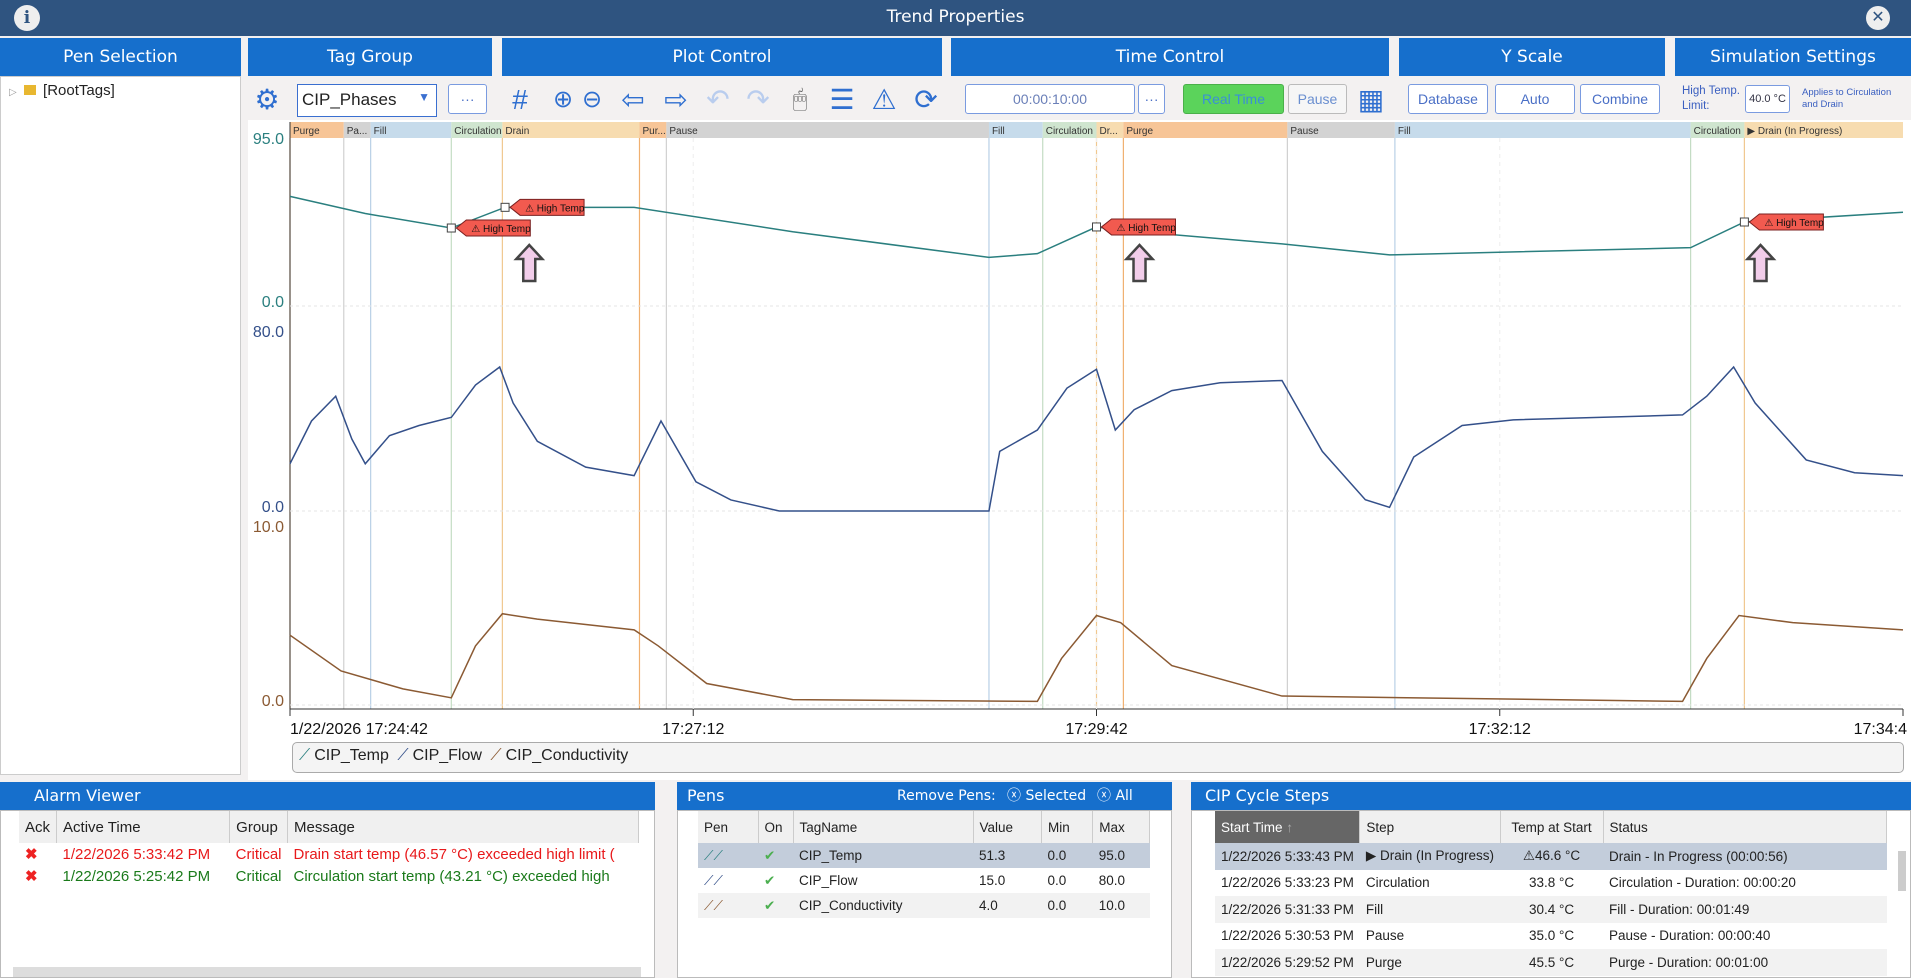 The width and height of the screenshot is (1911, 978). What do you see at coordinates (259, 827) in the screenshot?
I see `col-group: Group` at bounding box center [259, 827].